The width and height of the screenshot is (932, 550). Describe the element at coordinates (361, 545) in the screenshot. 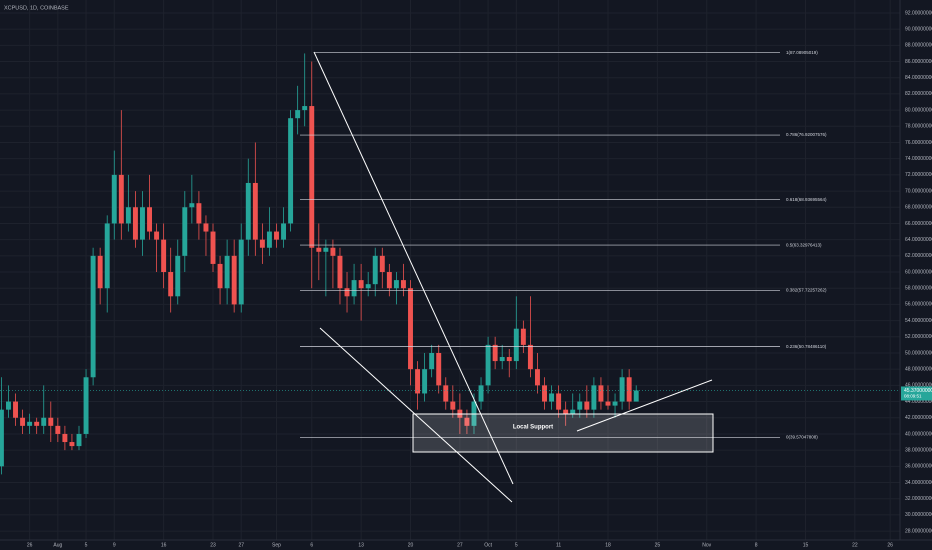

I see `x-tick-label: 13` at that location.